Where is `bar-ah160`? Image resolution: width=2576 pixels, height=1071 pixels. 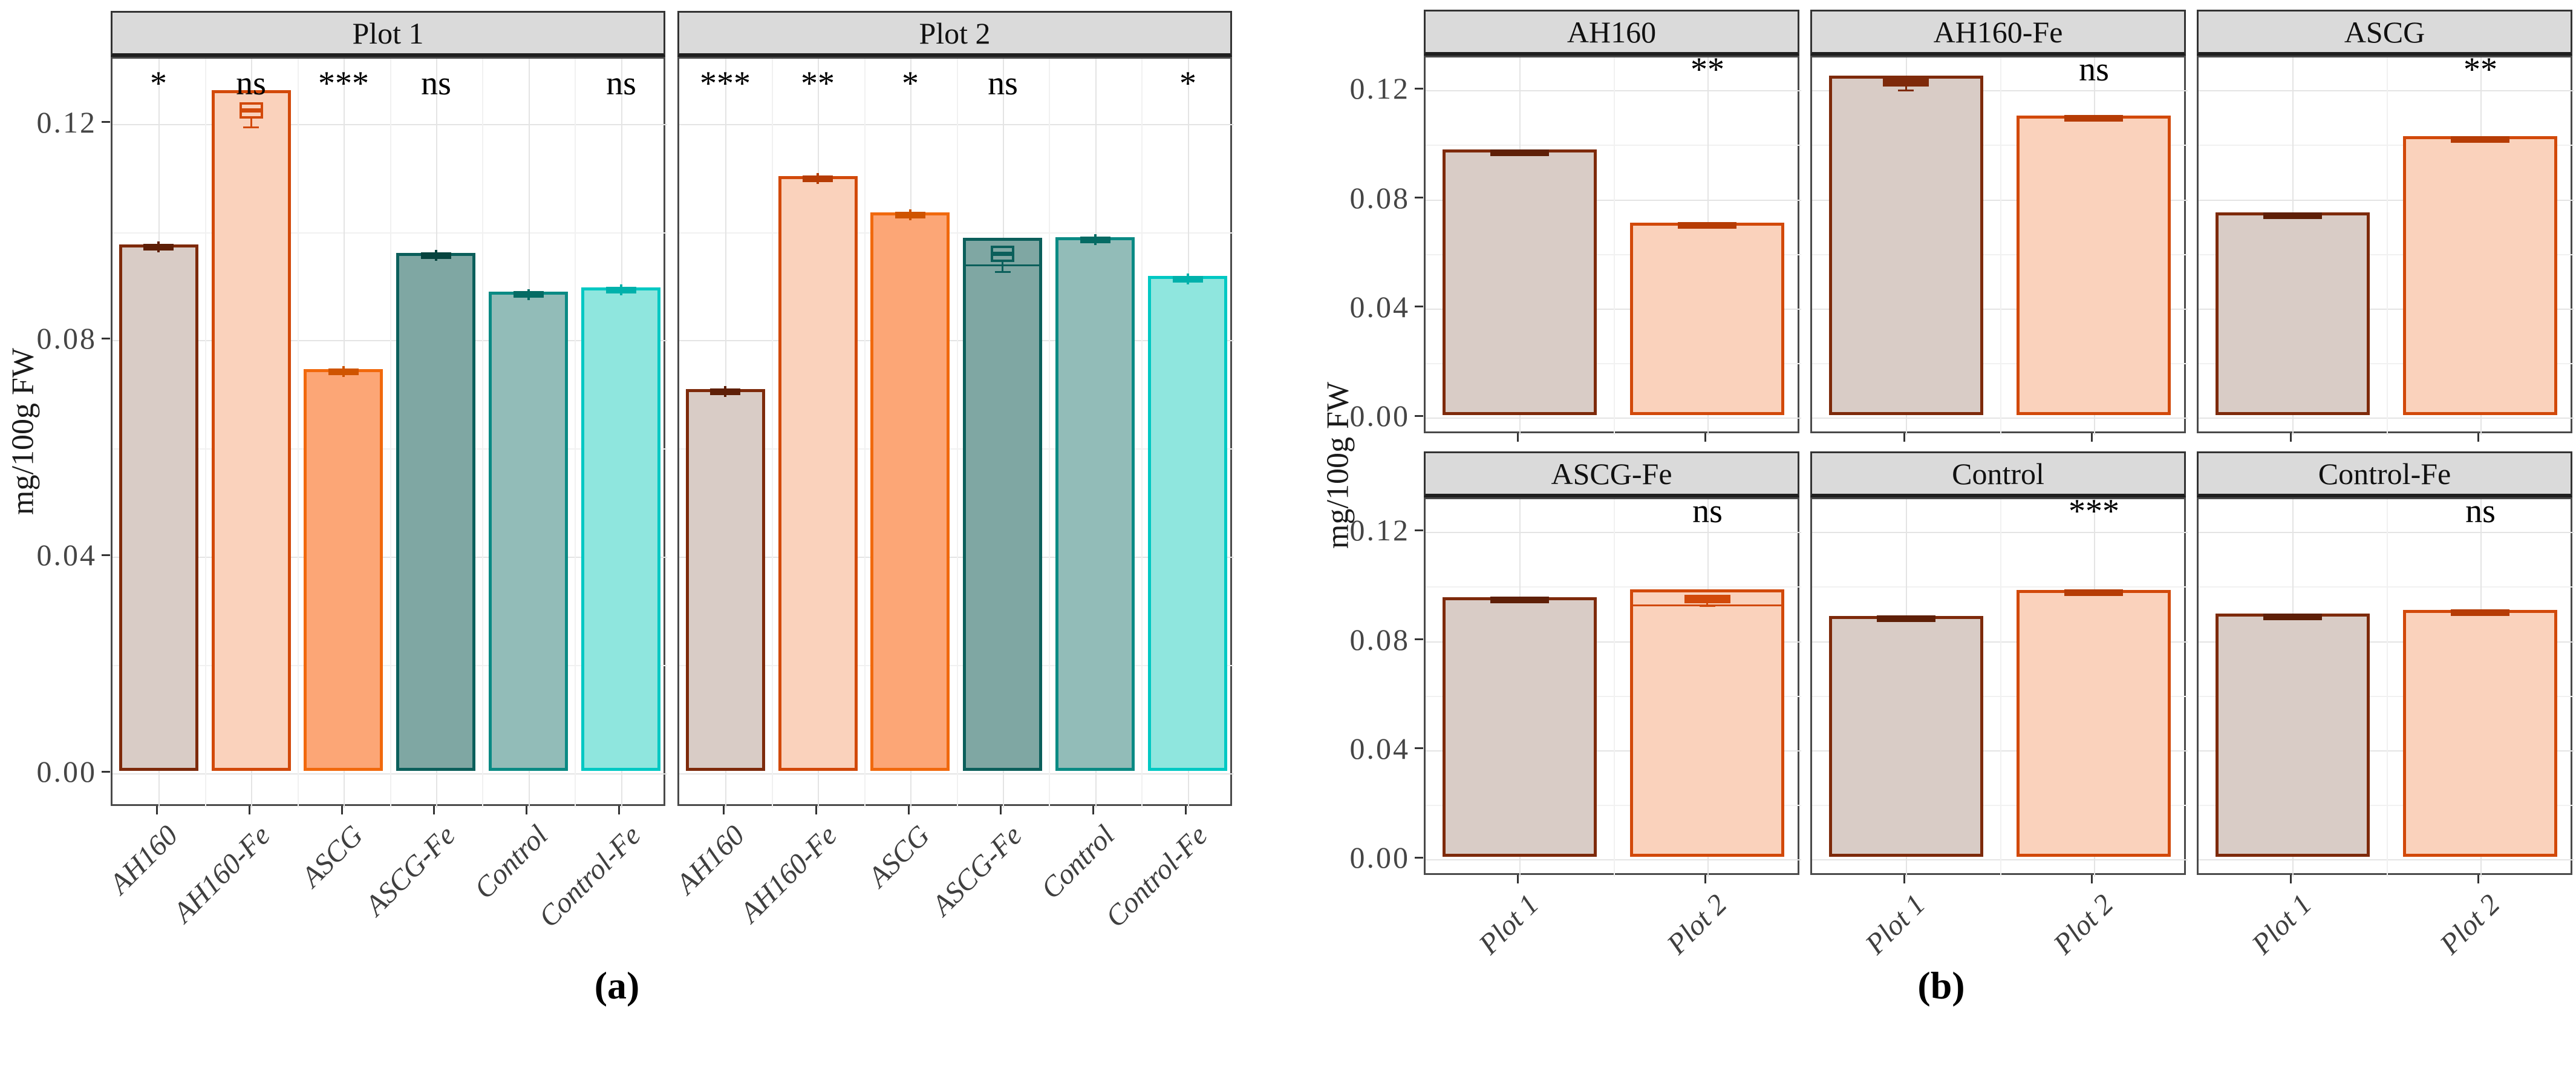 bar-ah160 is located at coordinates (725, 580).